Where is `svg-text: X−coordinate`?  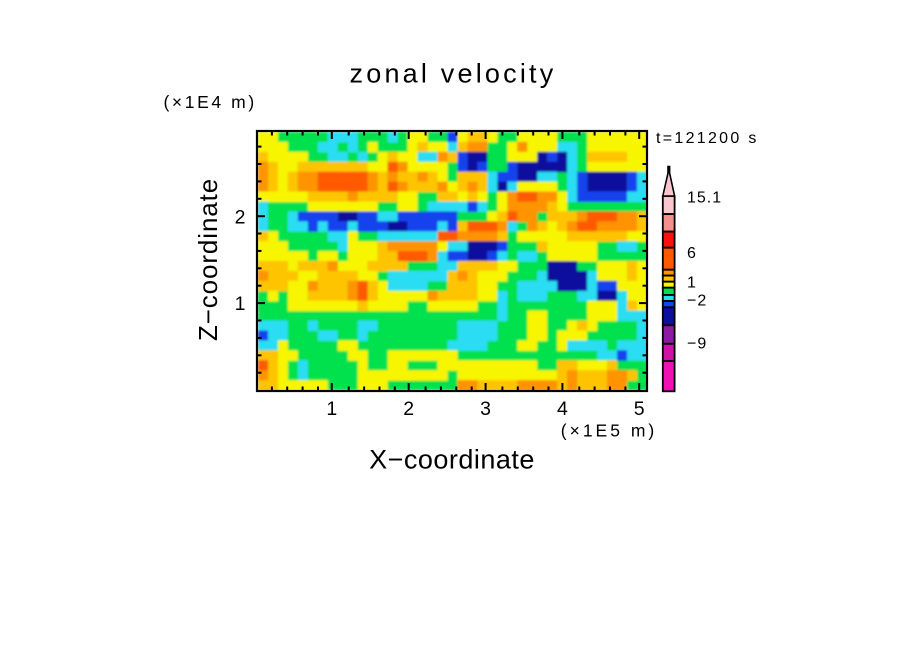 svg-text: X−coordinate is located at coordinates (452, 460).